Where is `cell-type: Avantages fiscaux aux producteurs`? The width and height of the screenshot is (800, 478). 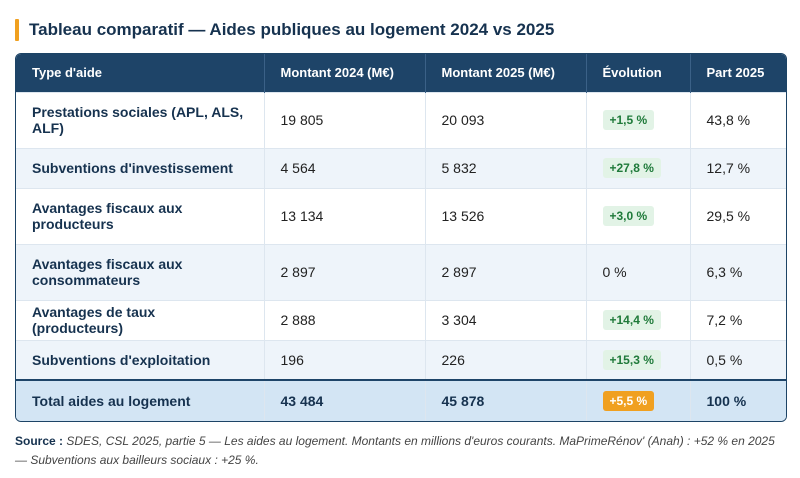 cell-type: Avantages fiscaux aux producteurs is located at coordinates (140, 215).